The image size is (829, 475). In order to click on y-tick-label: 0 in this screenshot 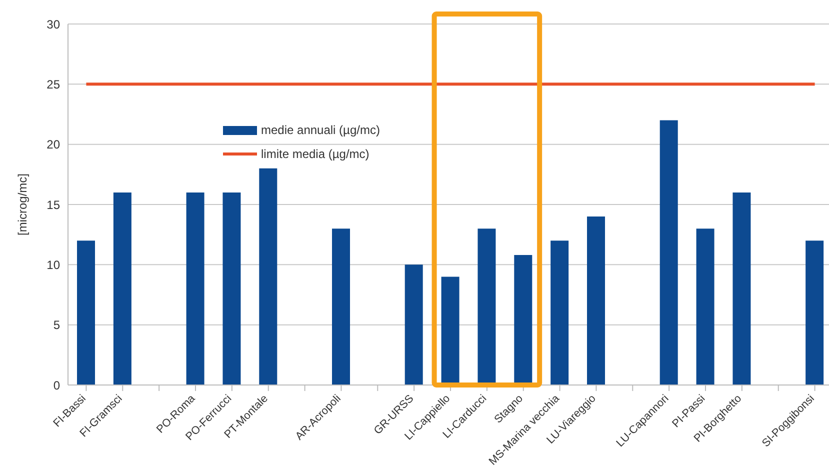, I will do `click(56, 385)`.